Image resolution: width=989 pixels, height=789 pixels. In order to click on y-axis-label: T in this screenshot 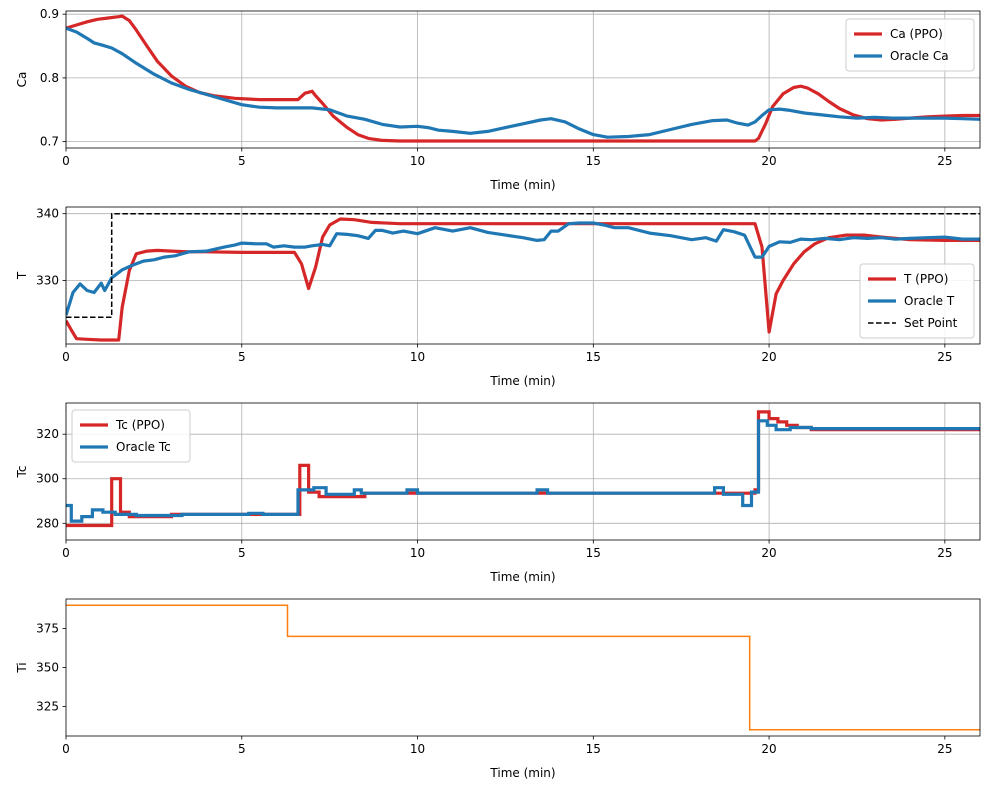, I will do `click(22, 275)`.